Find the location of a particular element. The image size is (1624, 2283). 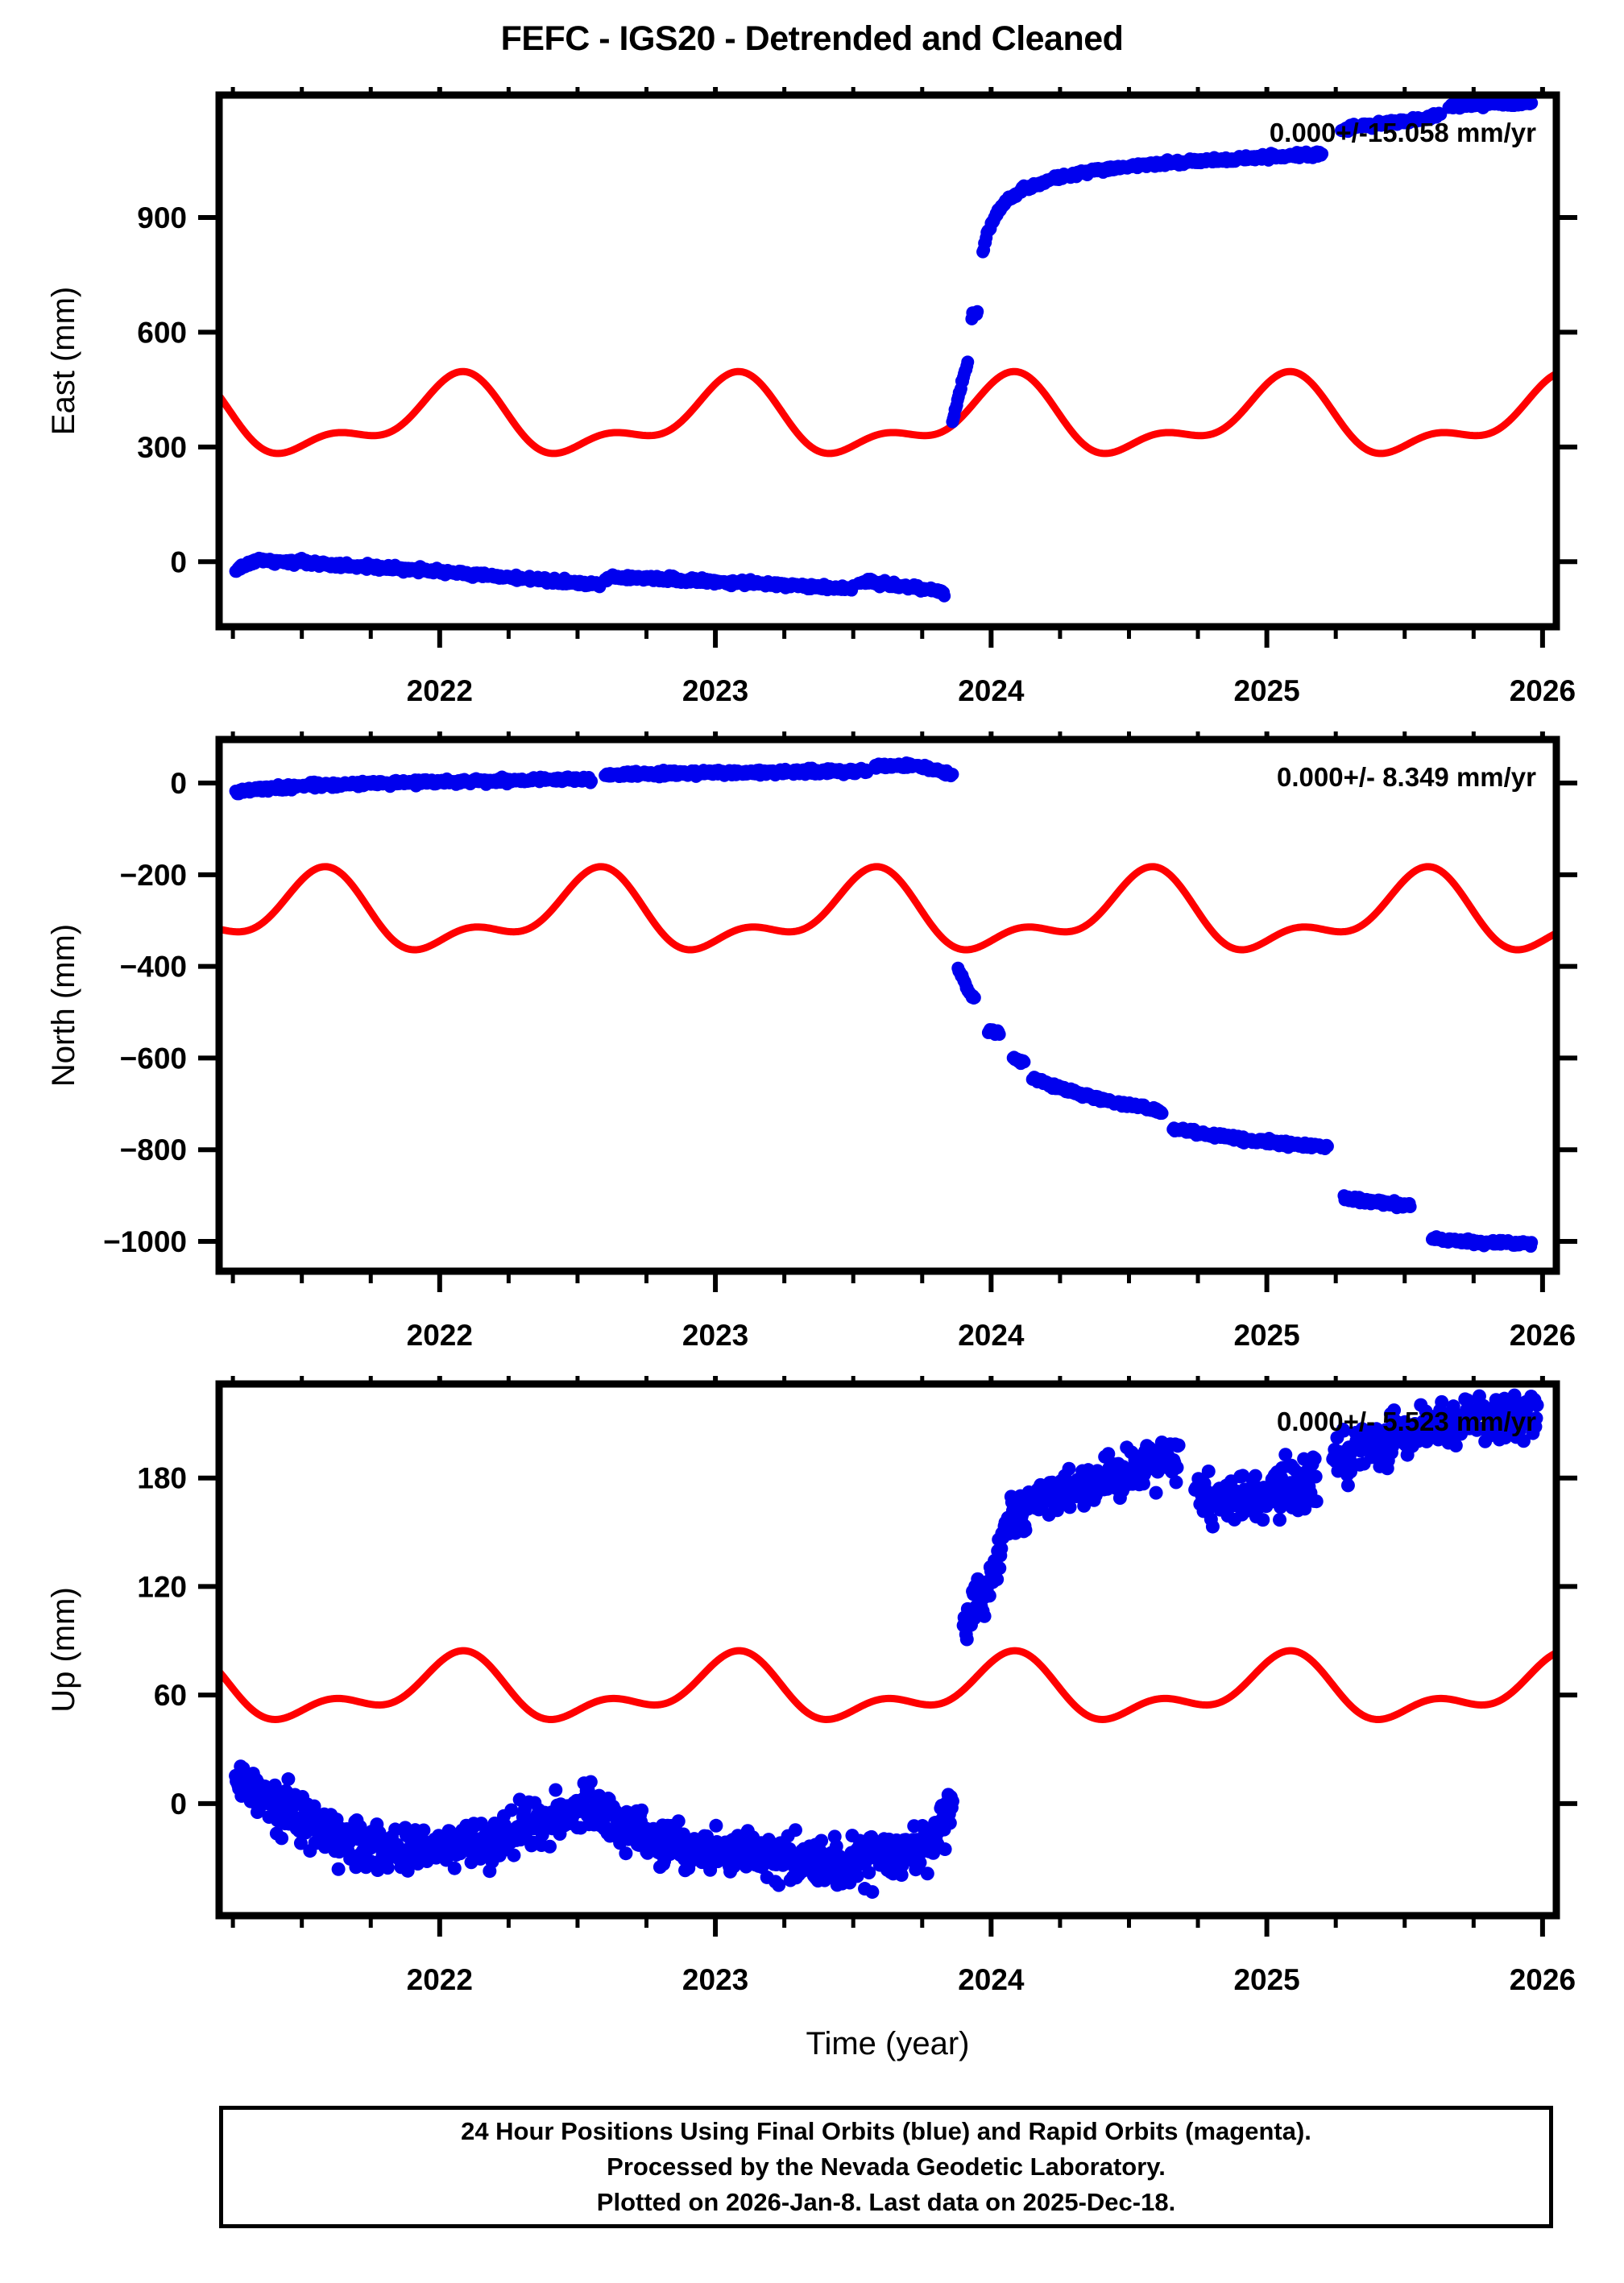

y-axis-east: 0 300 600 900 is located at coordinates (857, 389).